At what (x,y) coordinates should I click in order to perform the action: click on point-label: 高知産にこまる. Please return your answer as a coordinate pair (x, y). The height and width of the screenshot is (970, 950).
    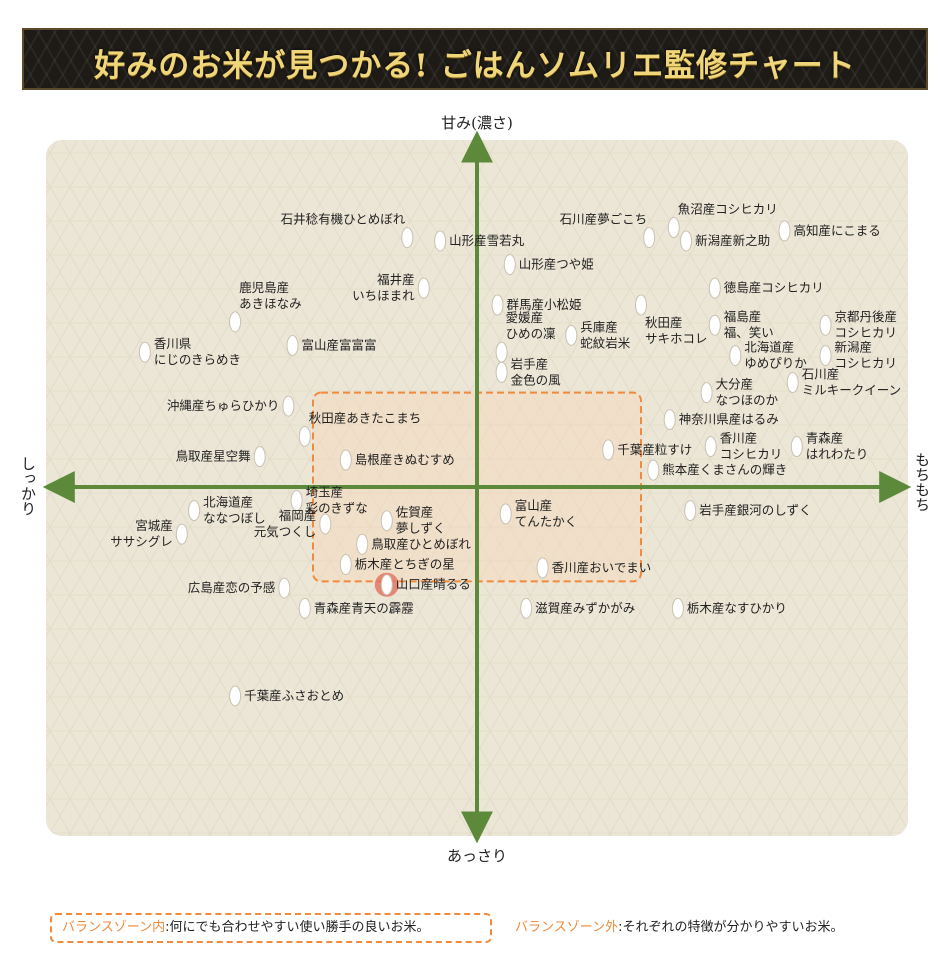
    Looking at the image, I should click on (837, 230).